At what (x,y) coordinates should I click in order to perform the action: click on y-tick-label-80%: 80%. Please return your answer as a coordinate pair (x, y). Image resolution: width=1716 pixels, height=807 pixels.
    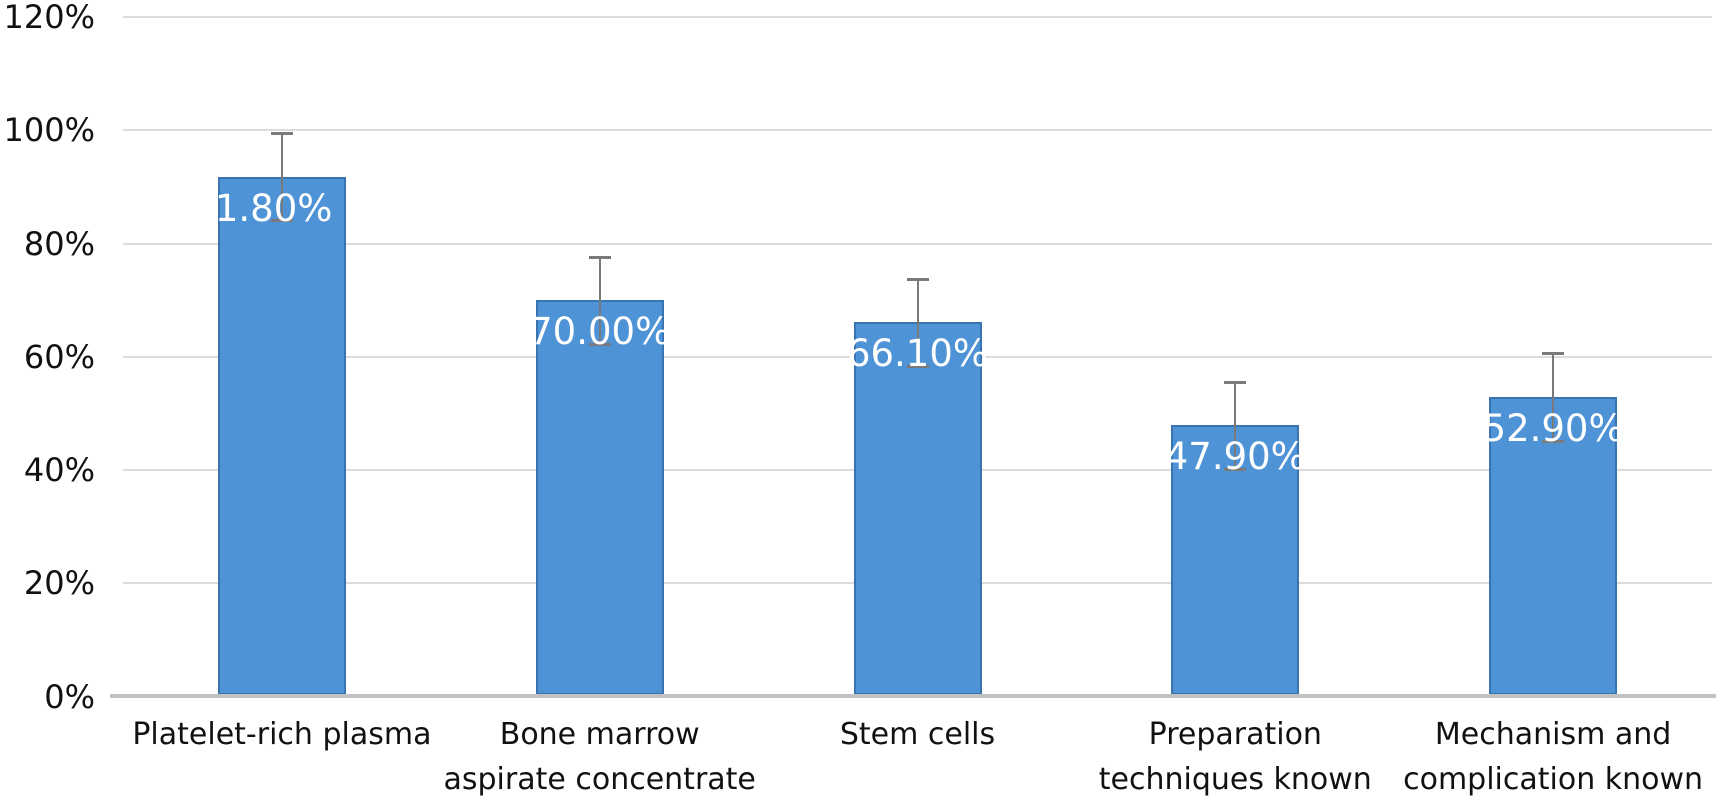
    Looking at the image, I should click on (59, 243).